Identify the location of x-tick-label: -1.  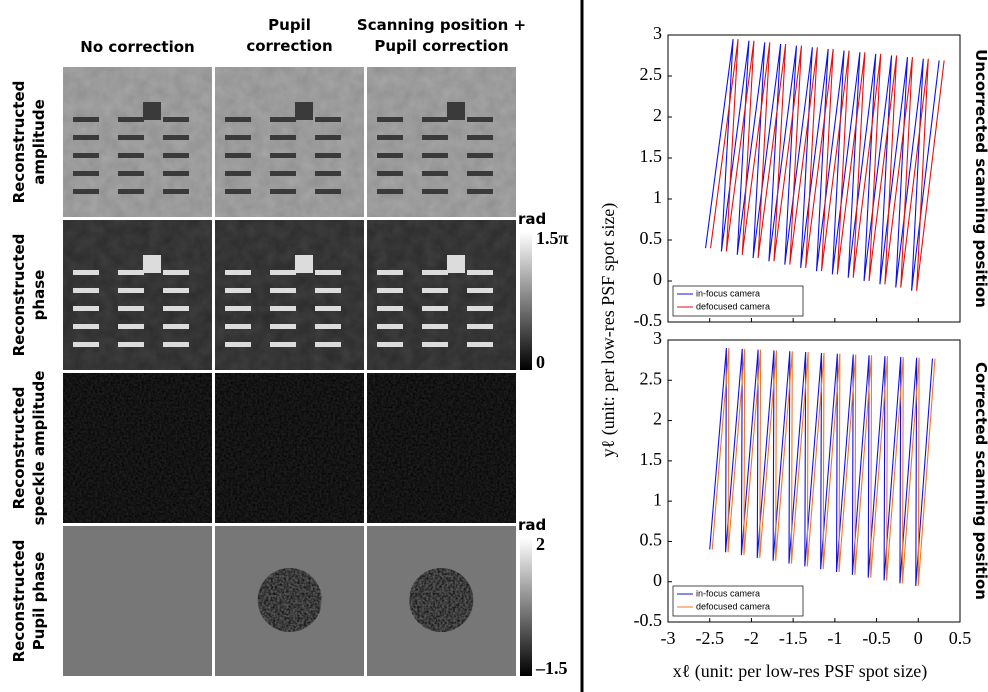
(834, 638).